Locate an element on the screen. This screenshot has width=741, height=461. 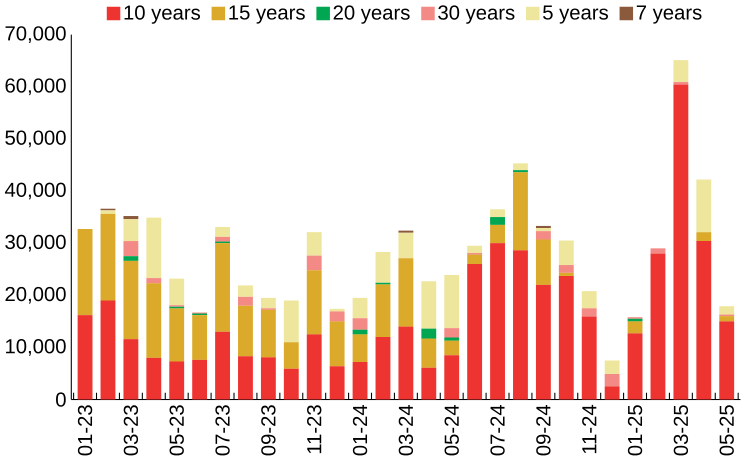
x-tick-label: 11-24 is located at coordinates (589, 429).